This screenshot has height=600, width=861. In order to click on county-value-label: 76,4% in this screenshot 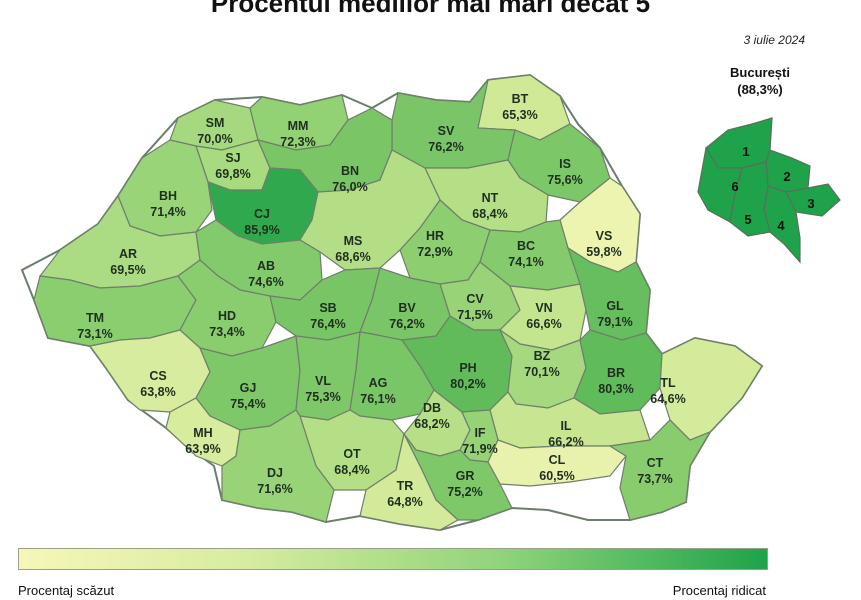, I will do `click(327, 324)`.